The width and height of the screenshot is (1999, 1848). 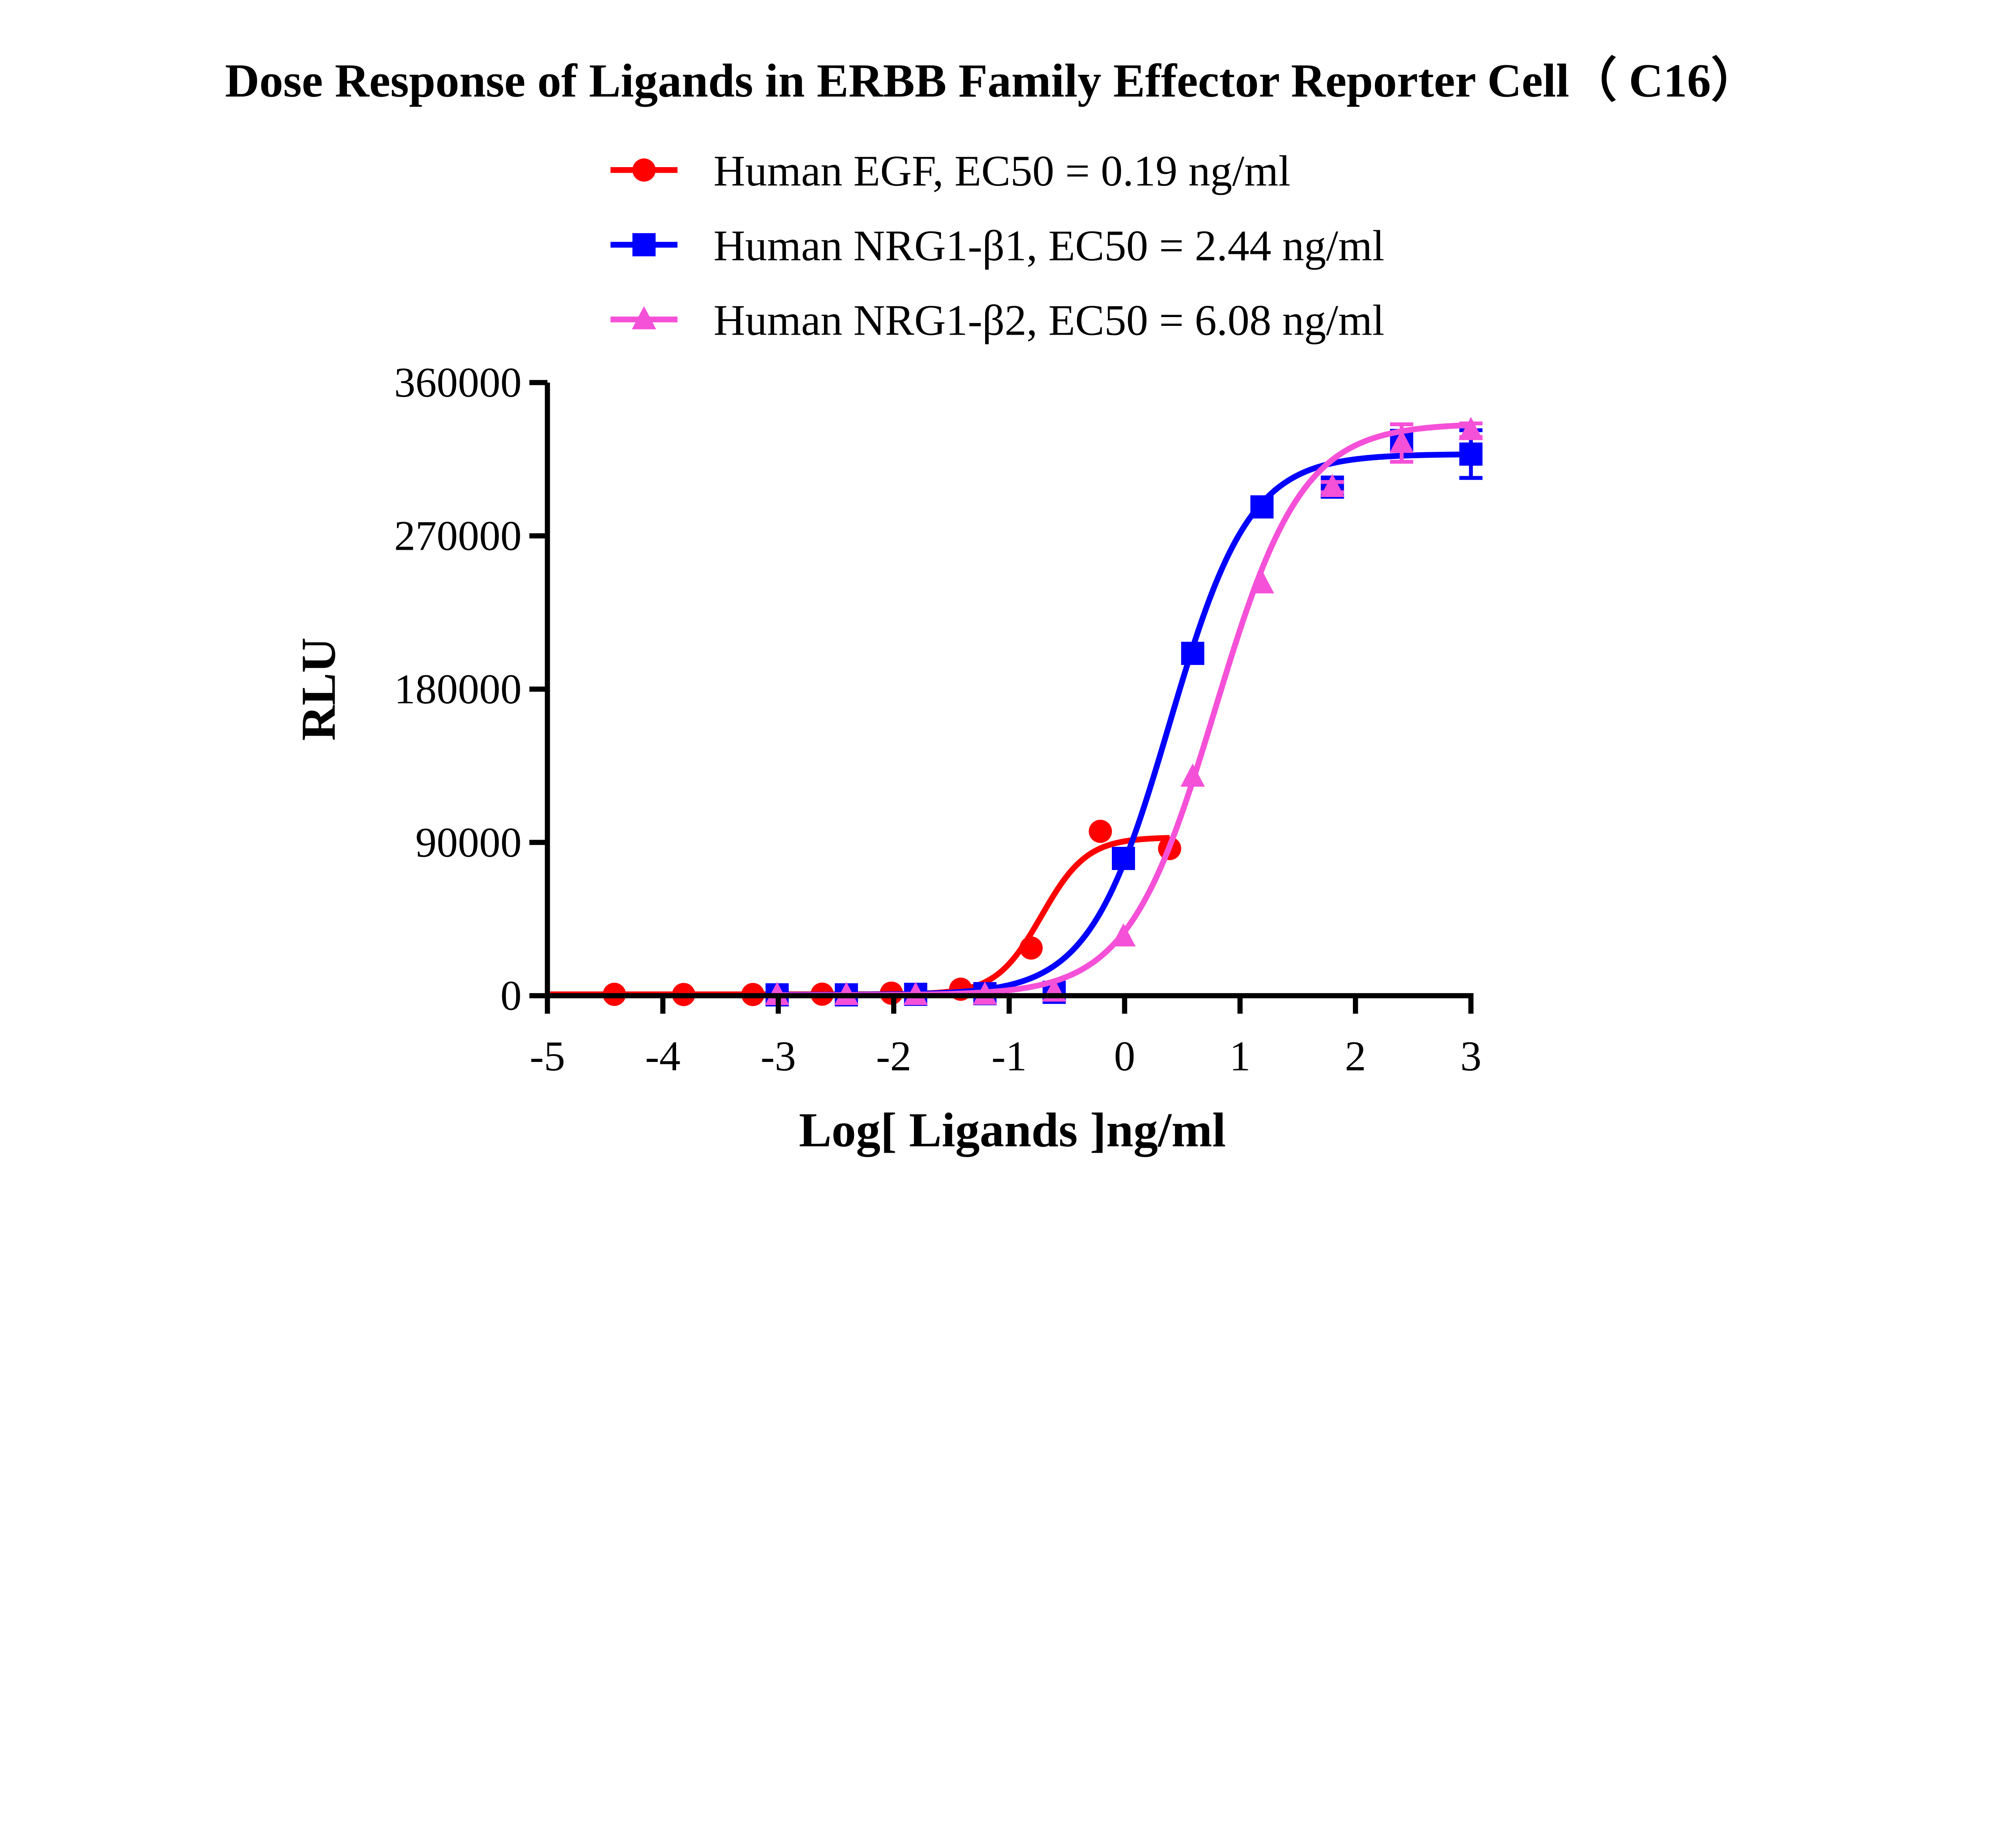 What do you see at coordinates (1240, 1056) in the screenshot?
I see `x-tick-label: 1` at bounding box center [1240, 1056].